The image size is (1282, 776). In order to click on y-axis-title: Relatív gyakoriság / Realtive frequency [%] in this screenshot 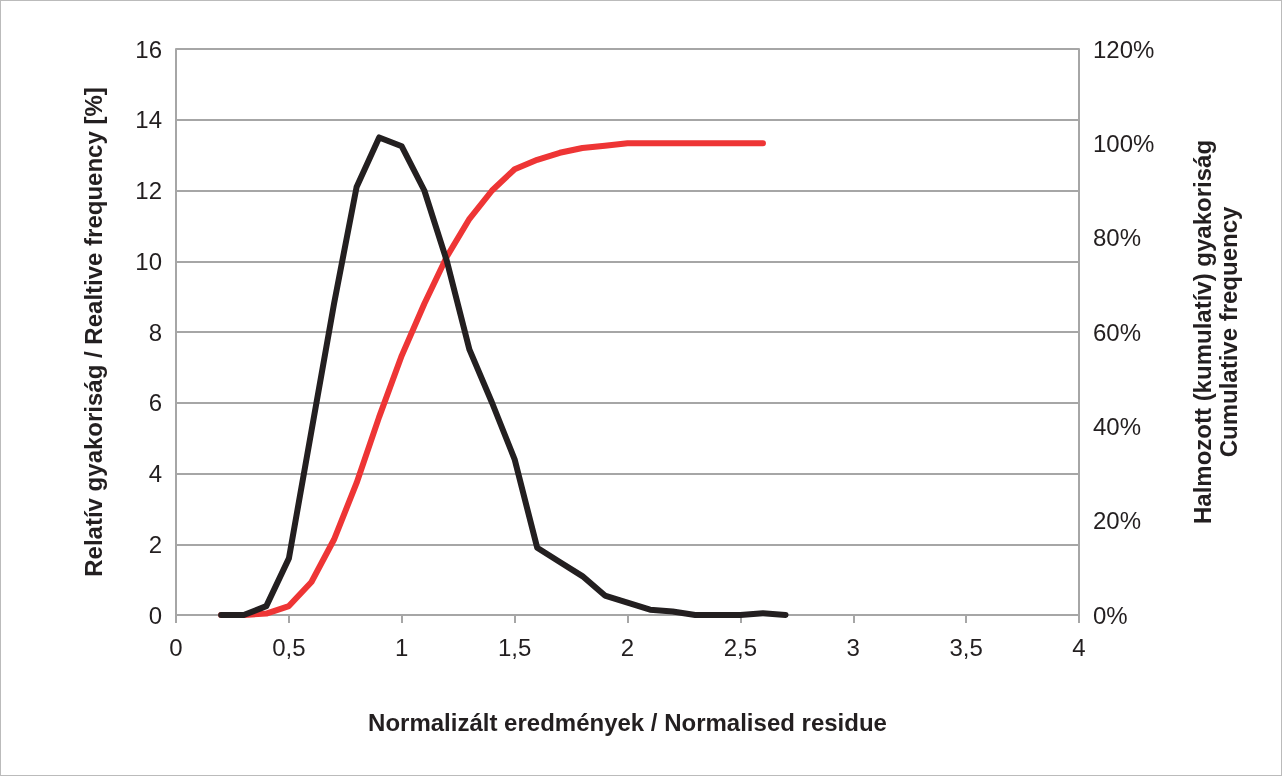, I will do `click(93, 332)`.